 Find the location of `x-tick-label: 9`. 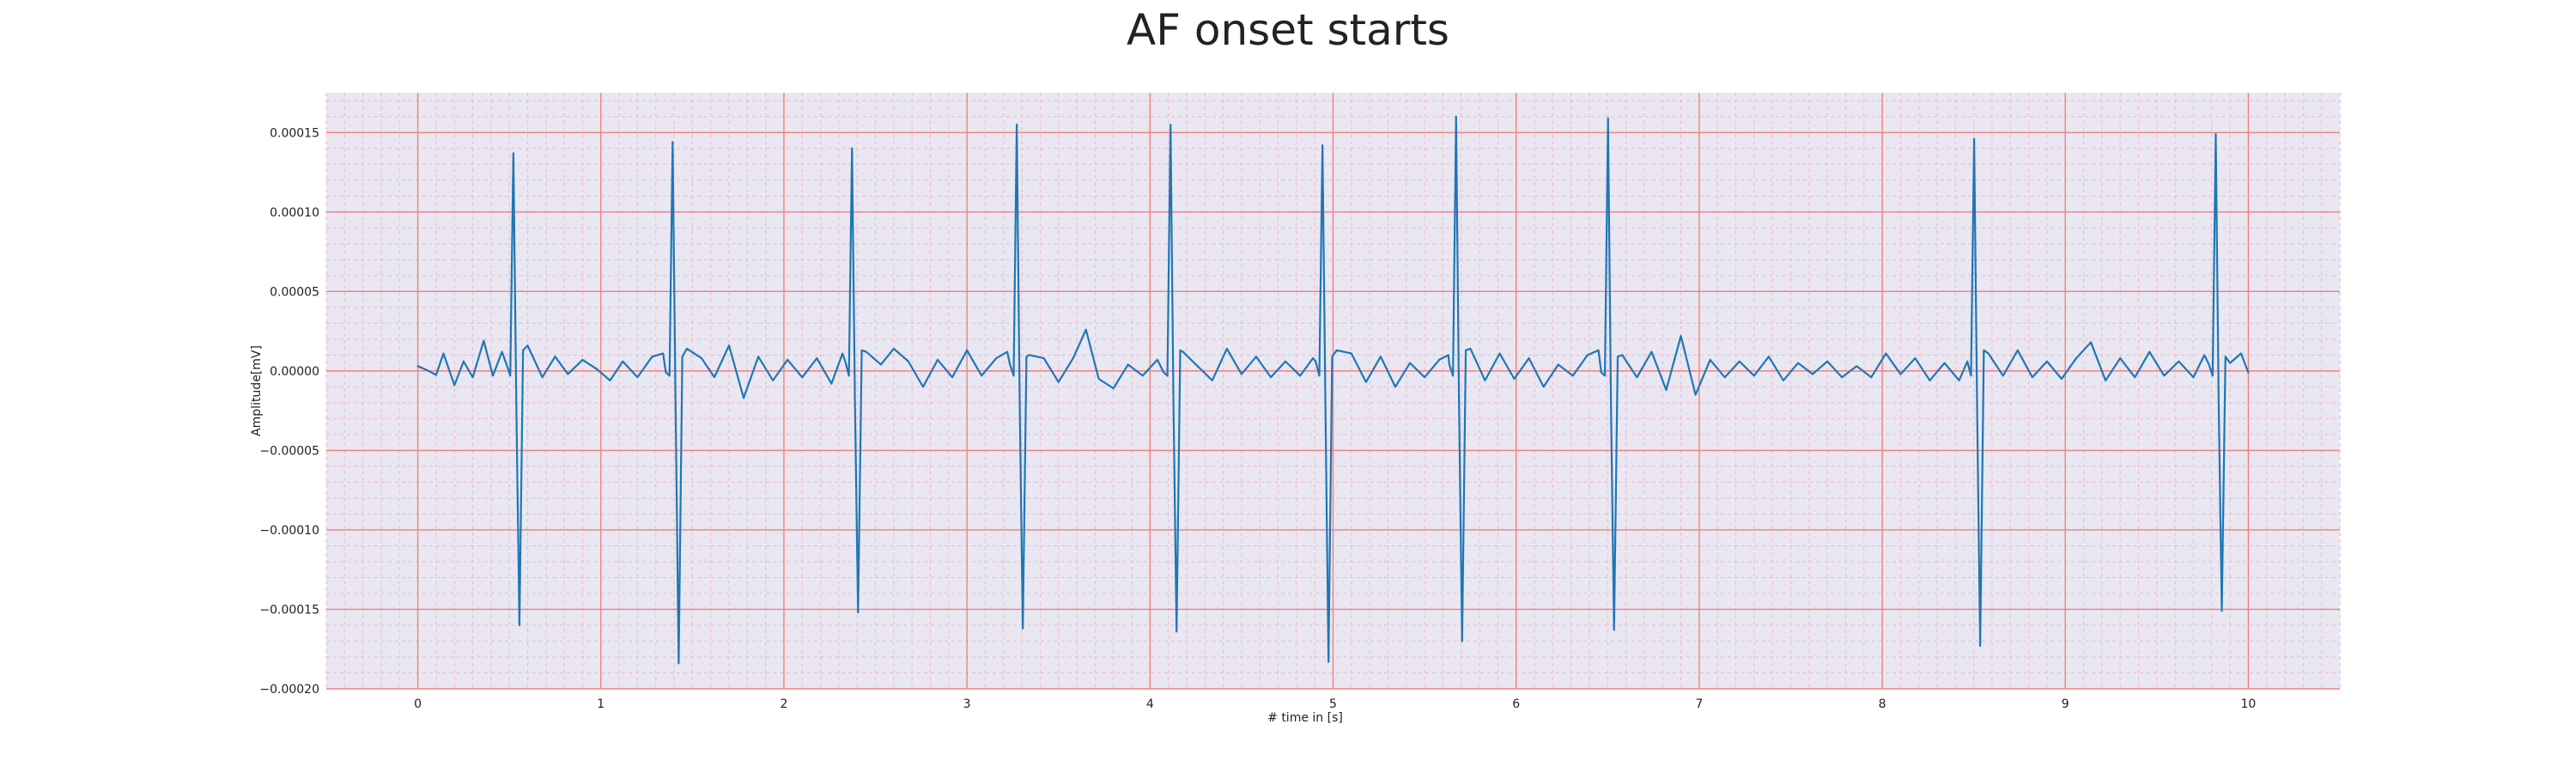

x-tick-label: 9 is located at coordinates (2065, 704).